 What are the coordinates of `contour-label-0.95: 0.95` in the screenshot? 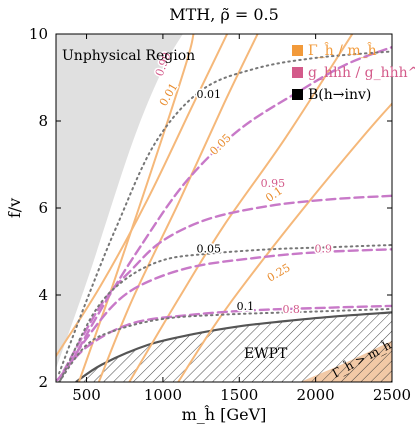 It's located at (273, 183).